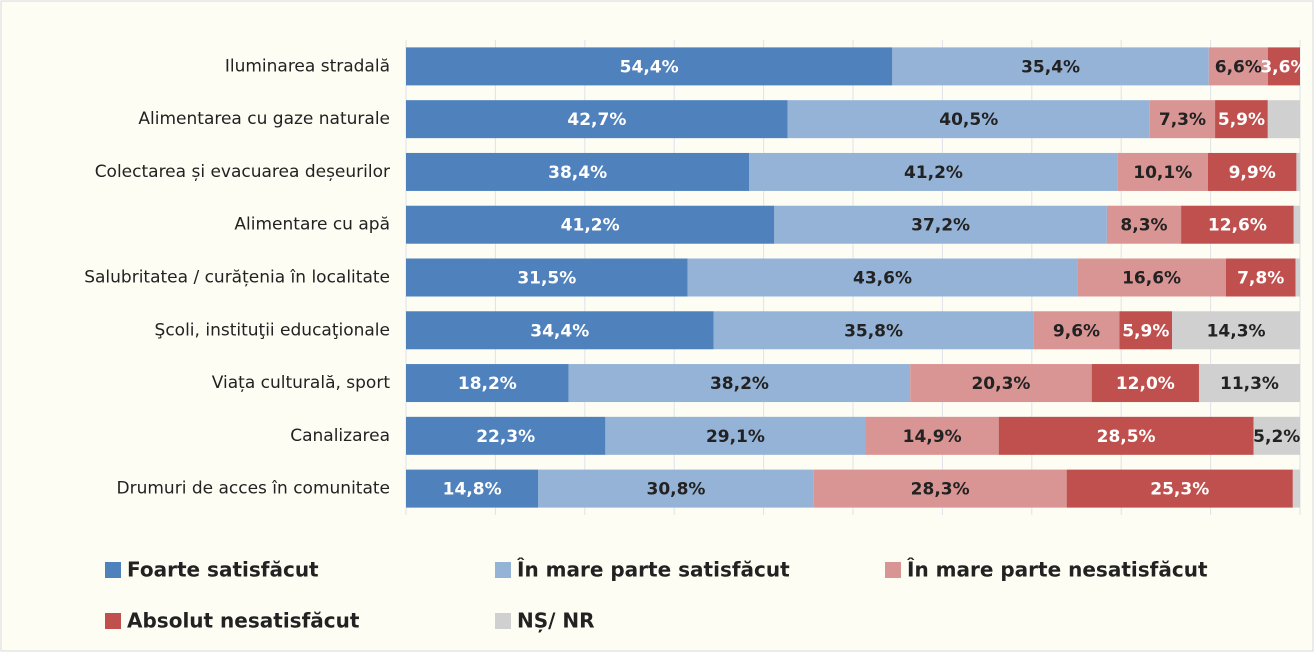 The width and height of the screenshot is (1314, 652). I want to click on data-label: 14,3%, so click(1236, 331).